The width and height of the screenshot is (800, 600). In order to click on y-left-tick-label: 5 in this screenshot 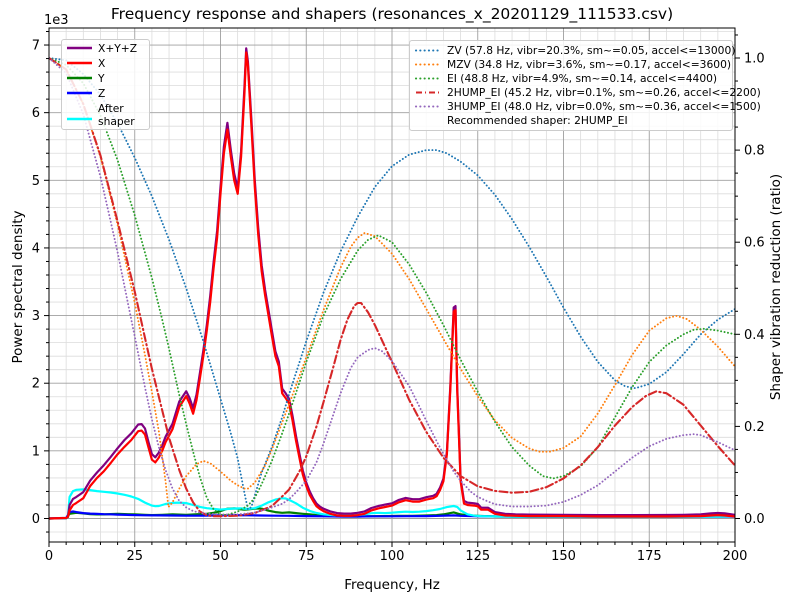, I will do `click(36, 181)`.